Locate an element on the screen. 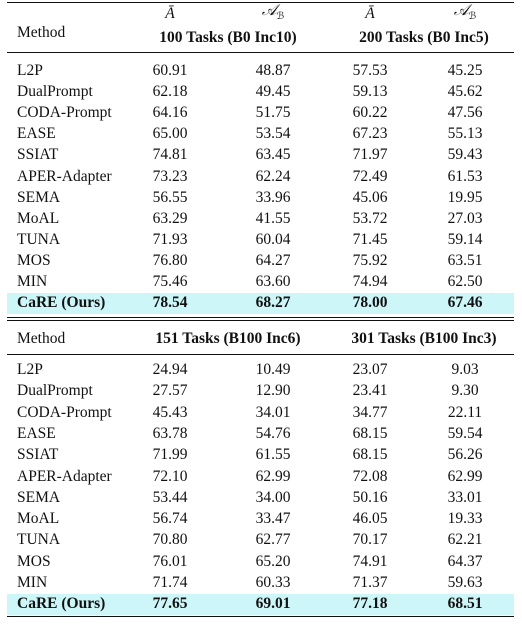  cell-value: 45.06 is located at coordinates (370, 197).